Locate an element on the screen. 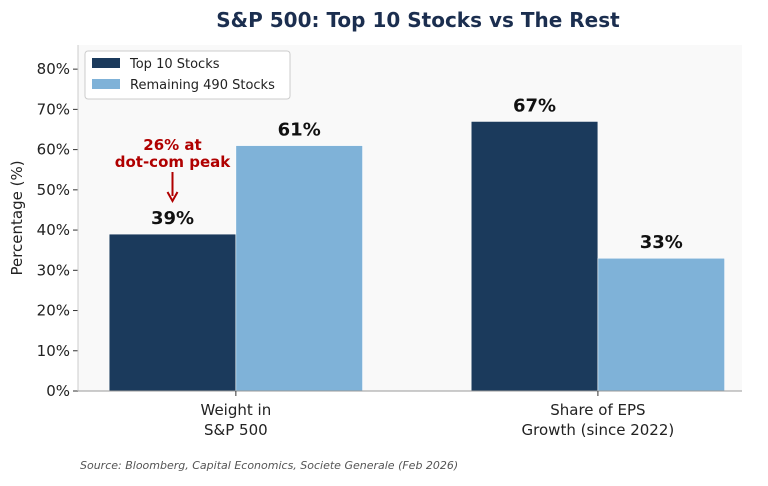  data-label: 39% is located at coordinates (172, 218).